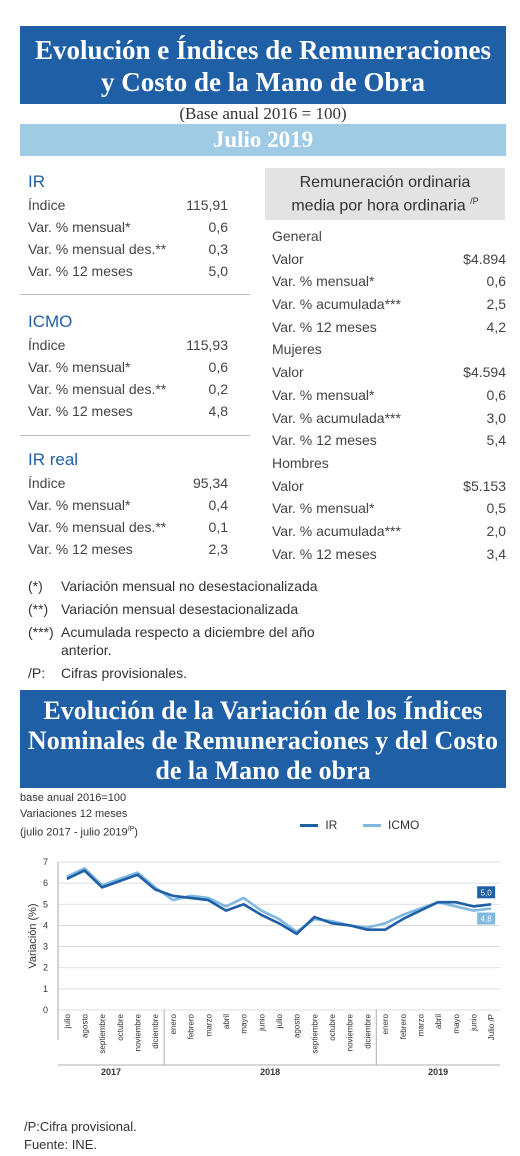  I want to click on end-label-box-icmo, so click(486, 918).